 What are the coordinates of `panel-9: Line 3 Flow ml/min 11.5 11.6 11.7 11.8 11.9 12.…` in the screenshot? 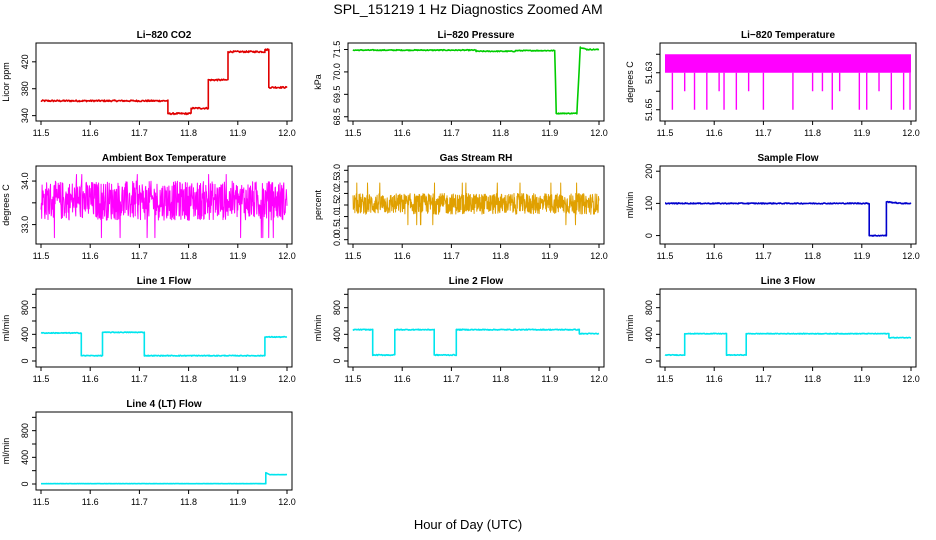 It's located at (772, 330).